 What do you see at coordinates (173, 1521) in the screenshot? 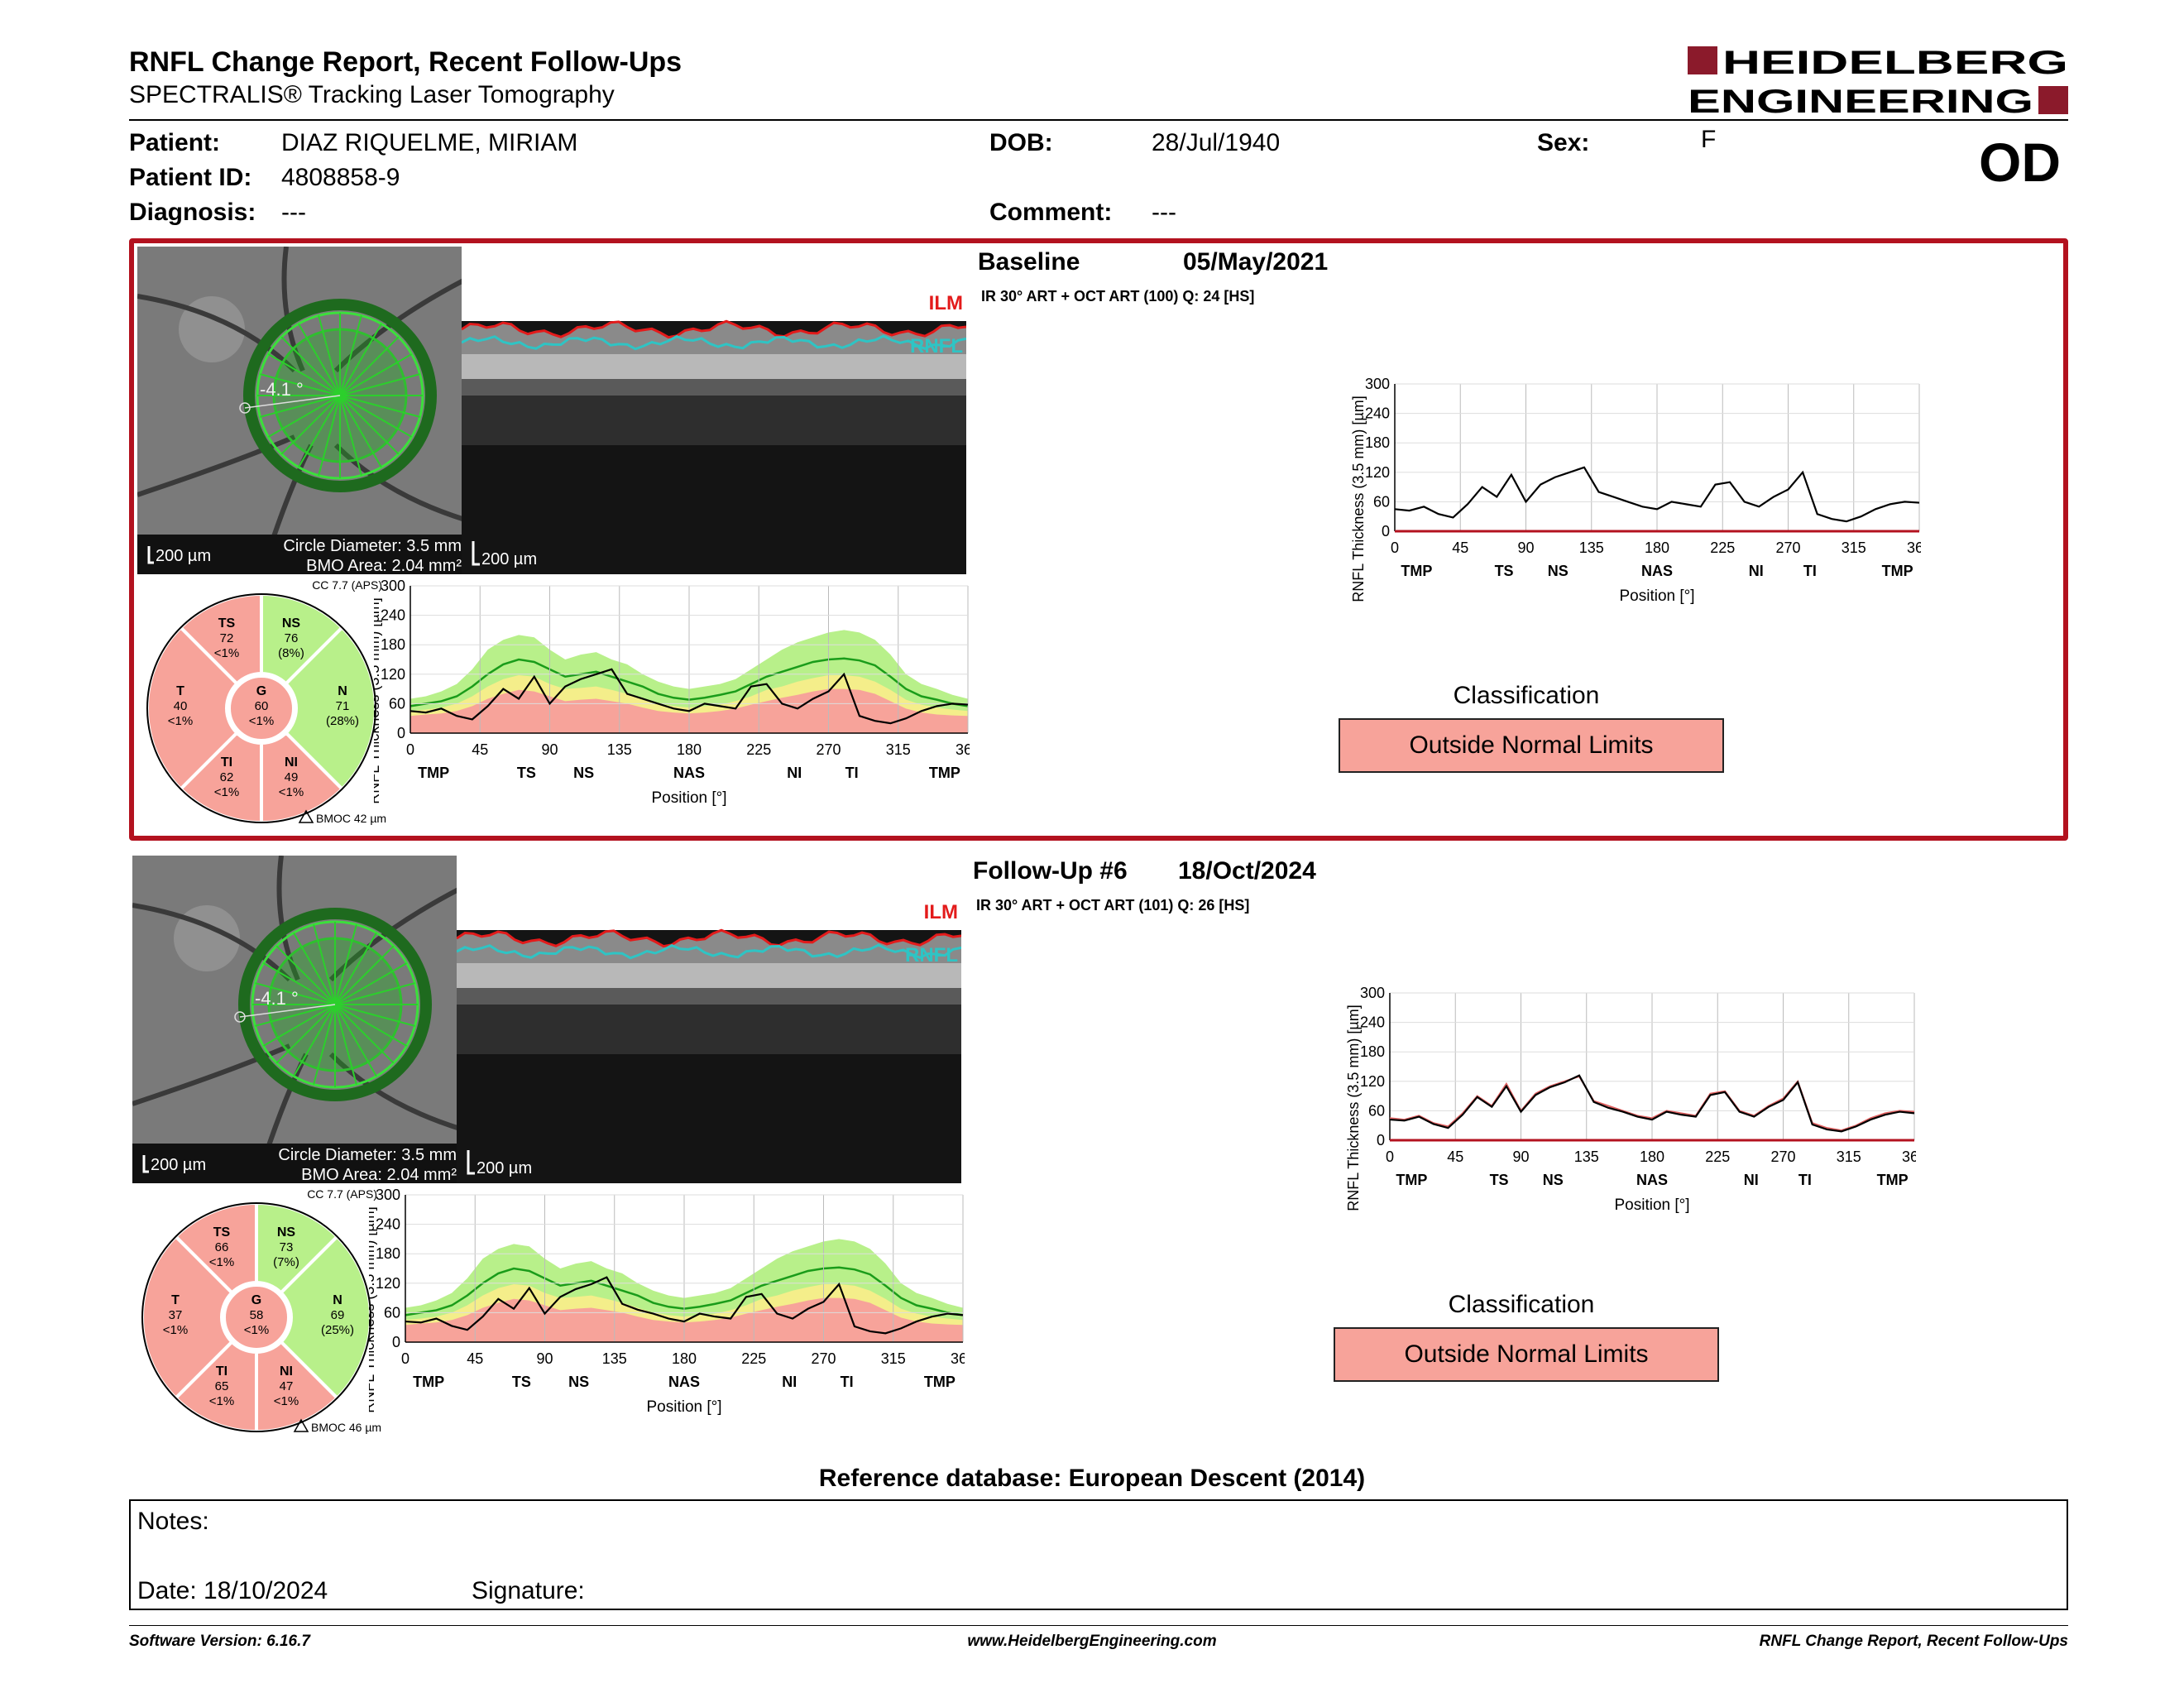
I see `notes-label: Notes:` at bounding box center [173, 1521].